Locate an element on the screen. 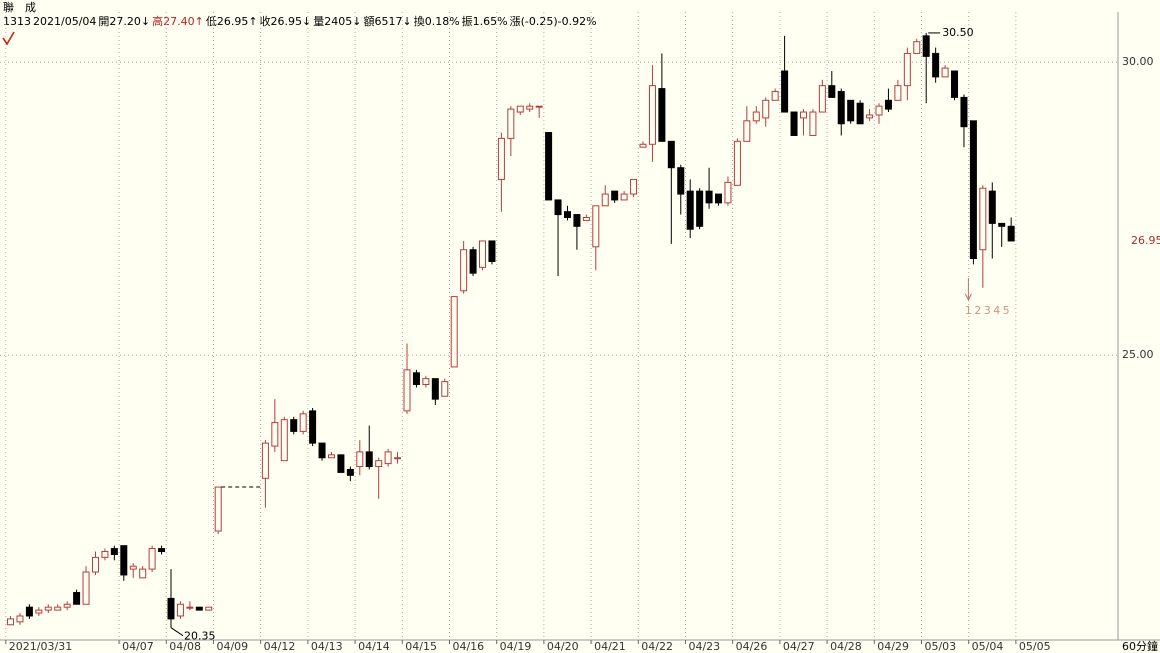 The height and width of the screenshot is (653, 1160). low-label: 20.35 is located at coordinates (200, 636).